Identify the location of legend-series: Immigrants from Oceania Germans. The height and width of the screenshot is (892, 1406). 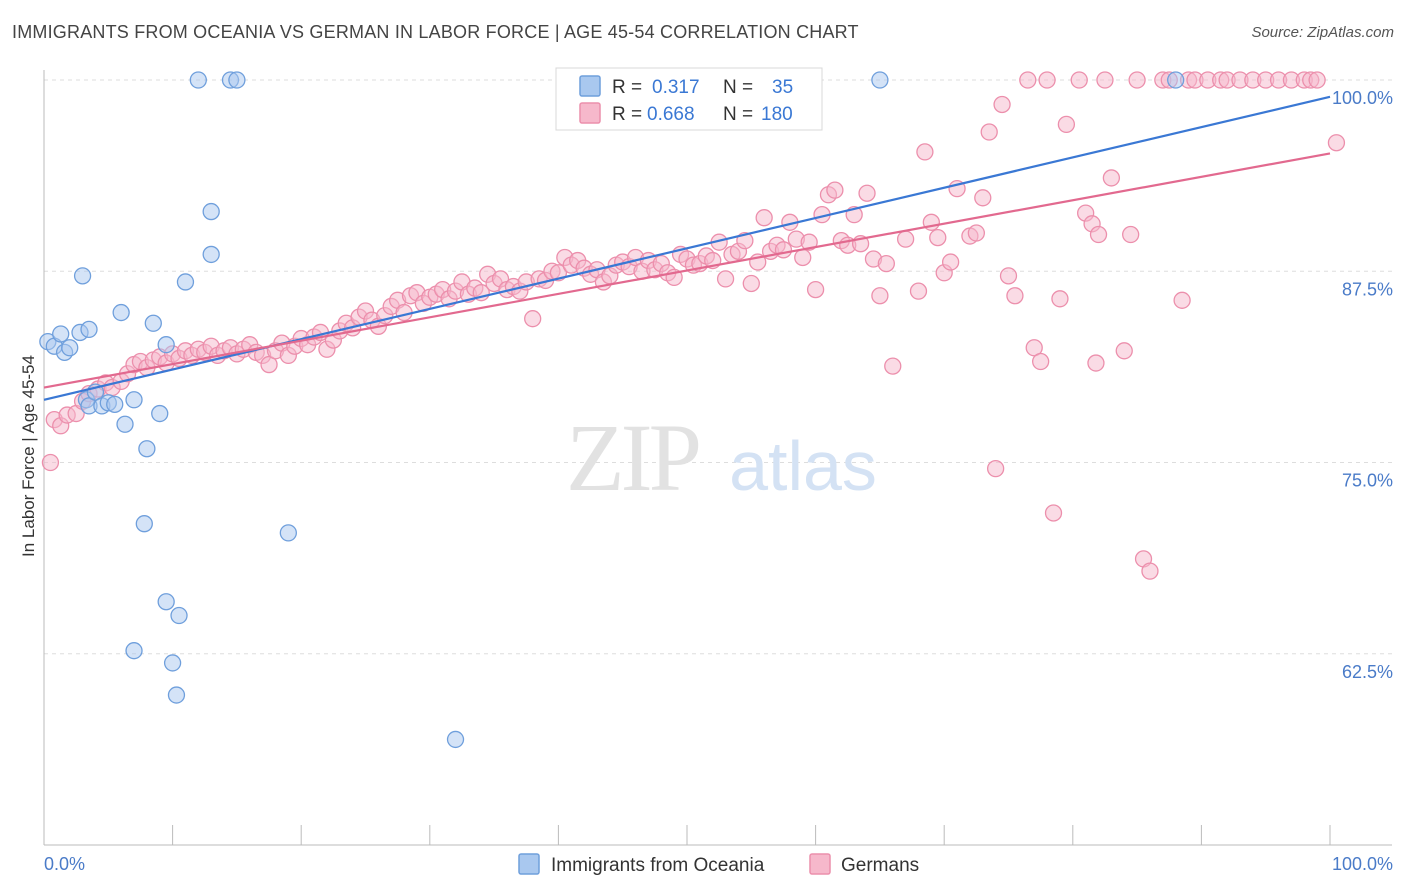
(718, 864).